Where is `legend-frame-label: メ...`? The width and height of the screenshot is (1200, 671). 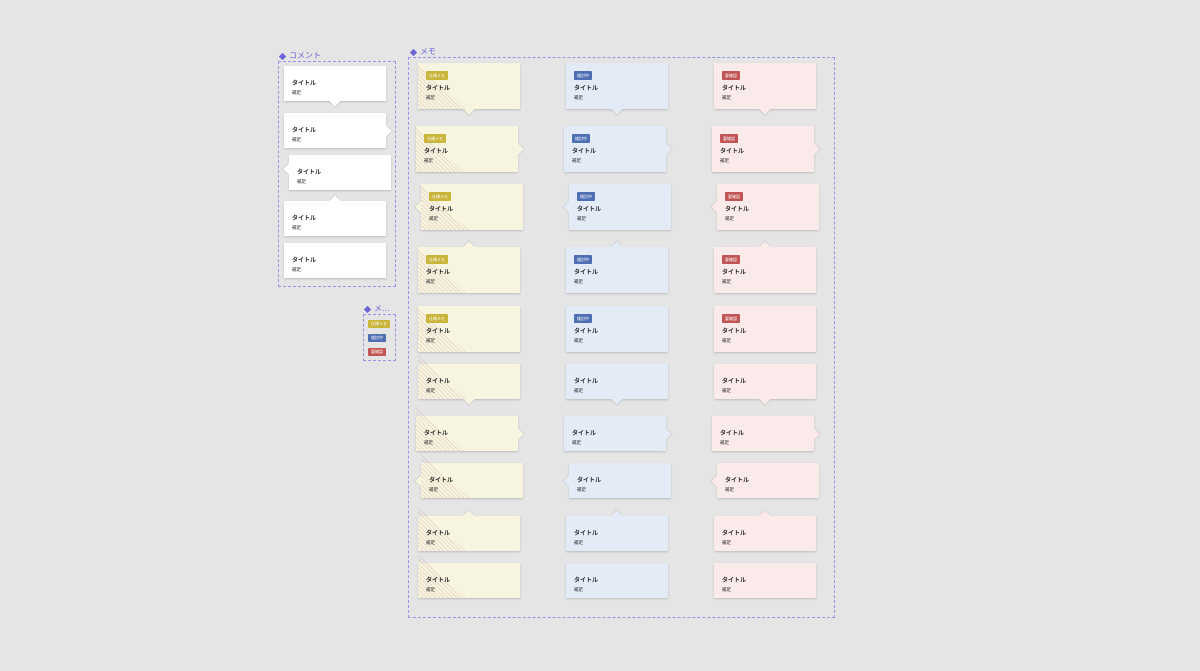 legend-frame-label: メ... is located at coordinates (377, 309).